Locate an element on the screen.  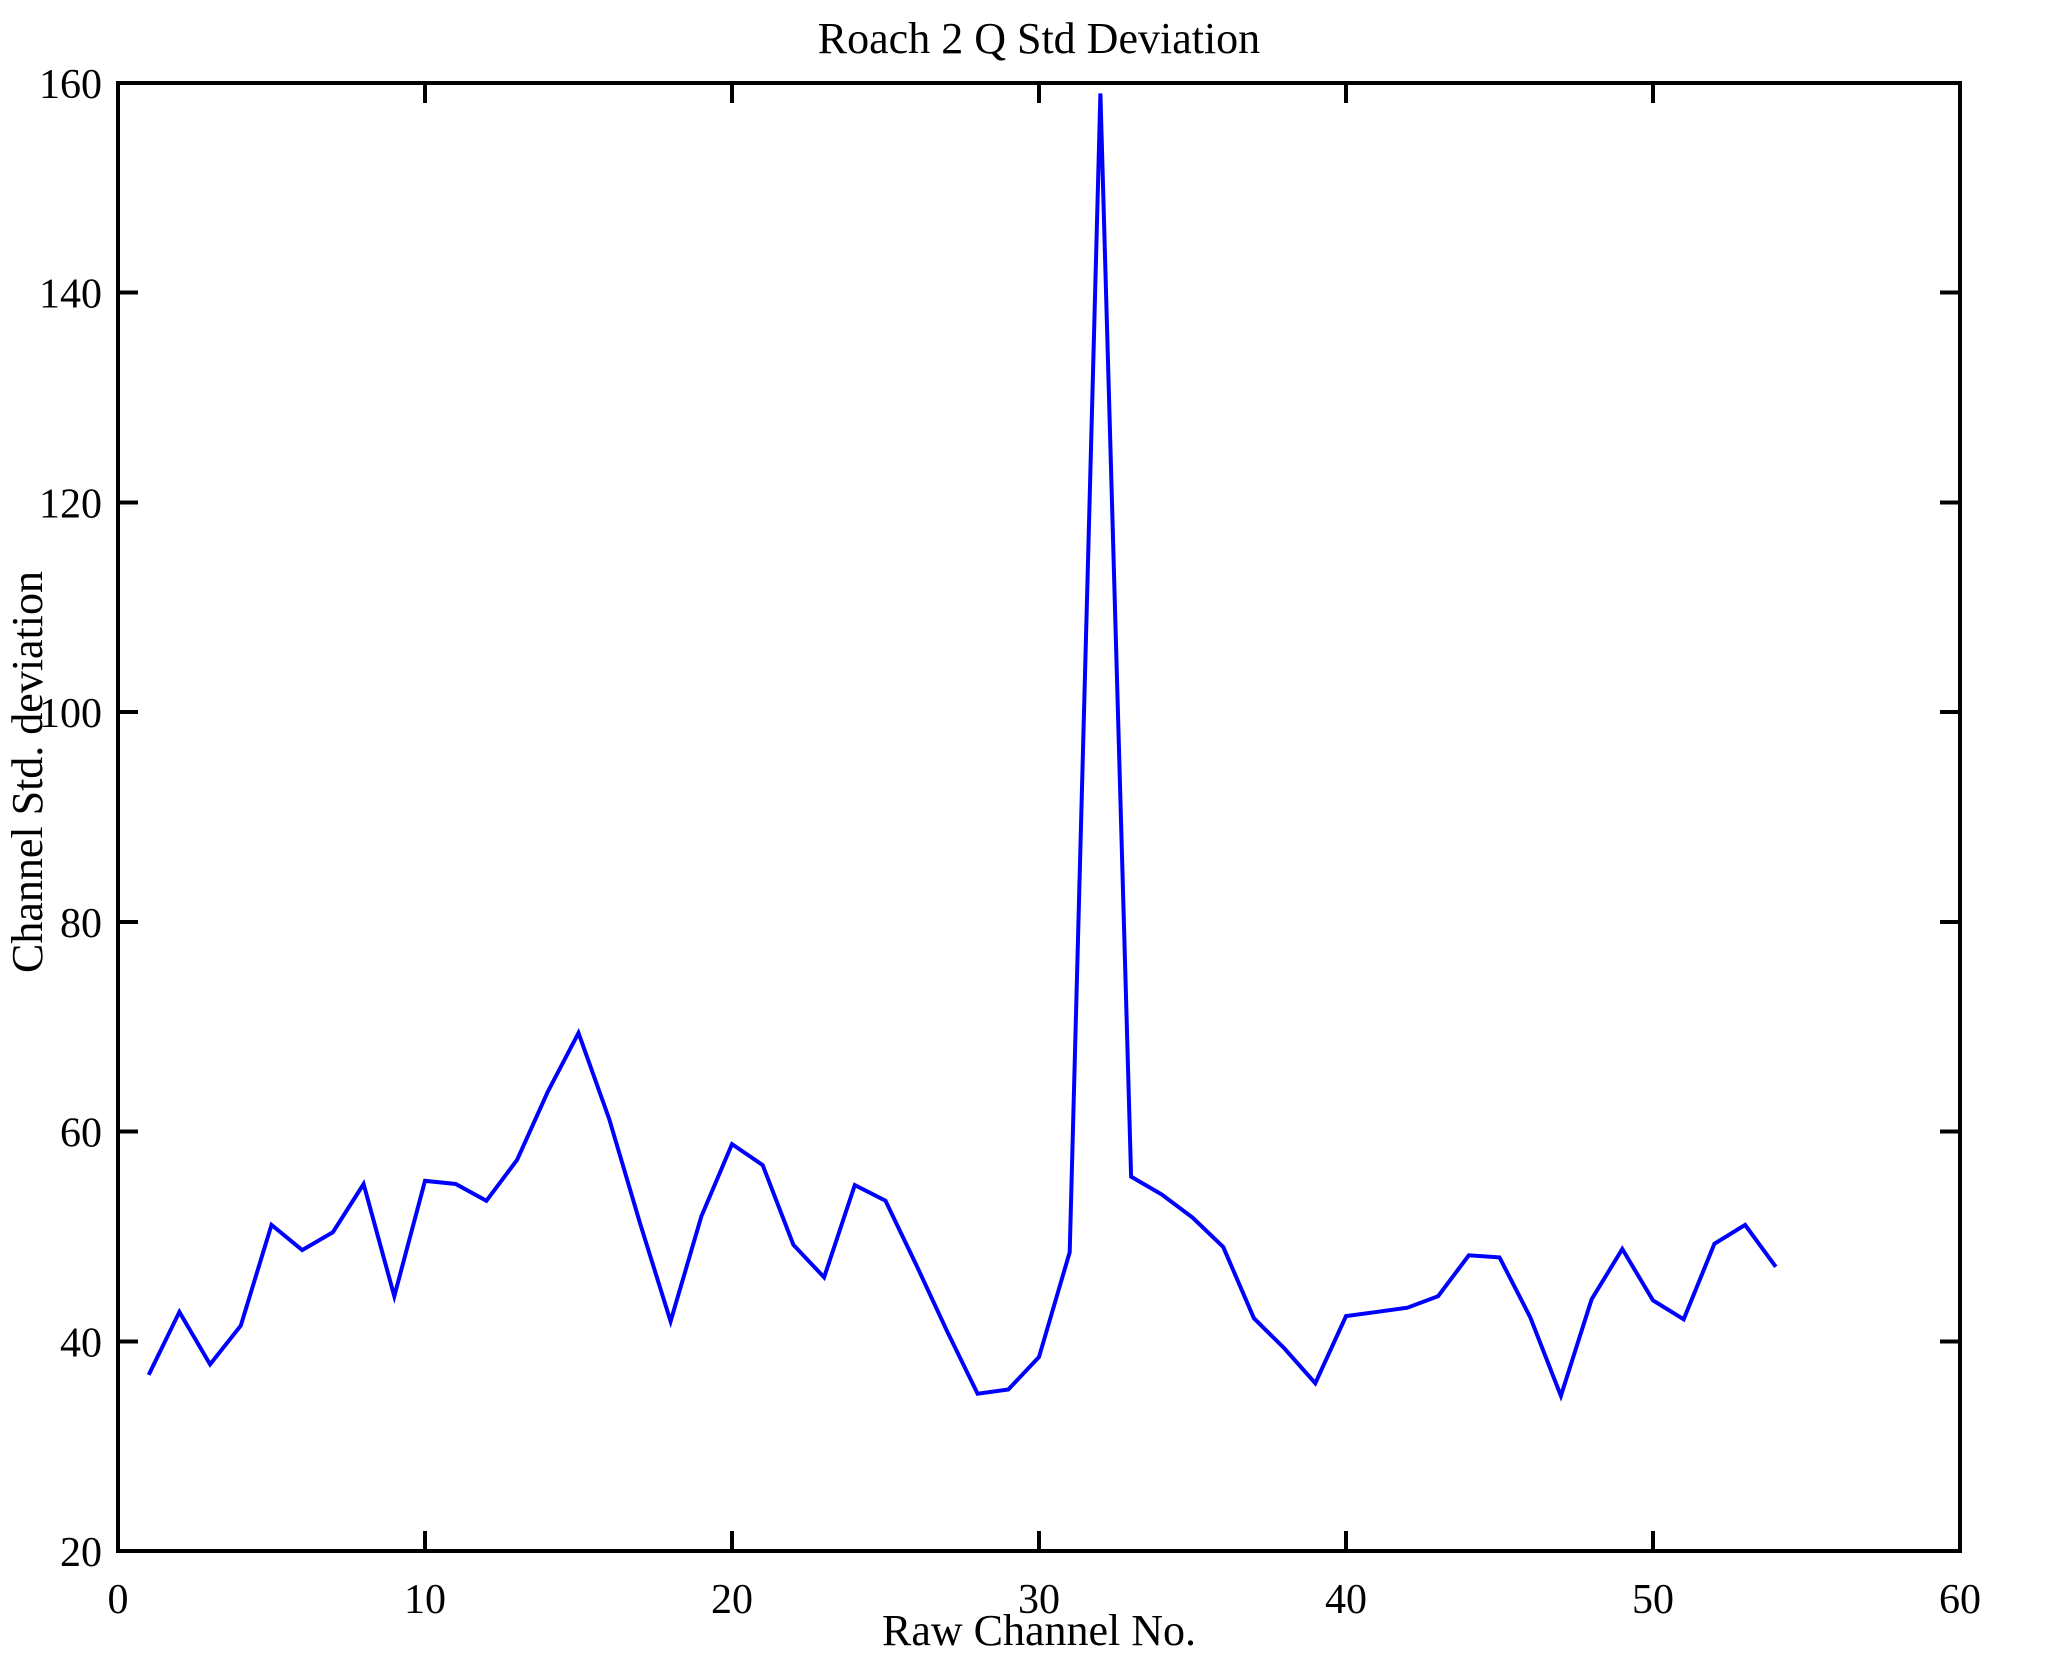
y-axis-tick-labels: 20 40 60 80 100 120 140 160 is located at coordinates (70, 819).